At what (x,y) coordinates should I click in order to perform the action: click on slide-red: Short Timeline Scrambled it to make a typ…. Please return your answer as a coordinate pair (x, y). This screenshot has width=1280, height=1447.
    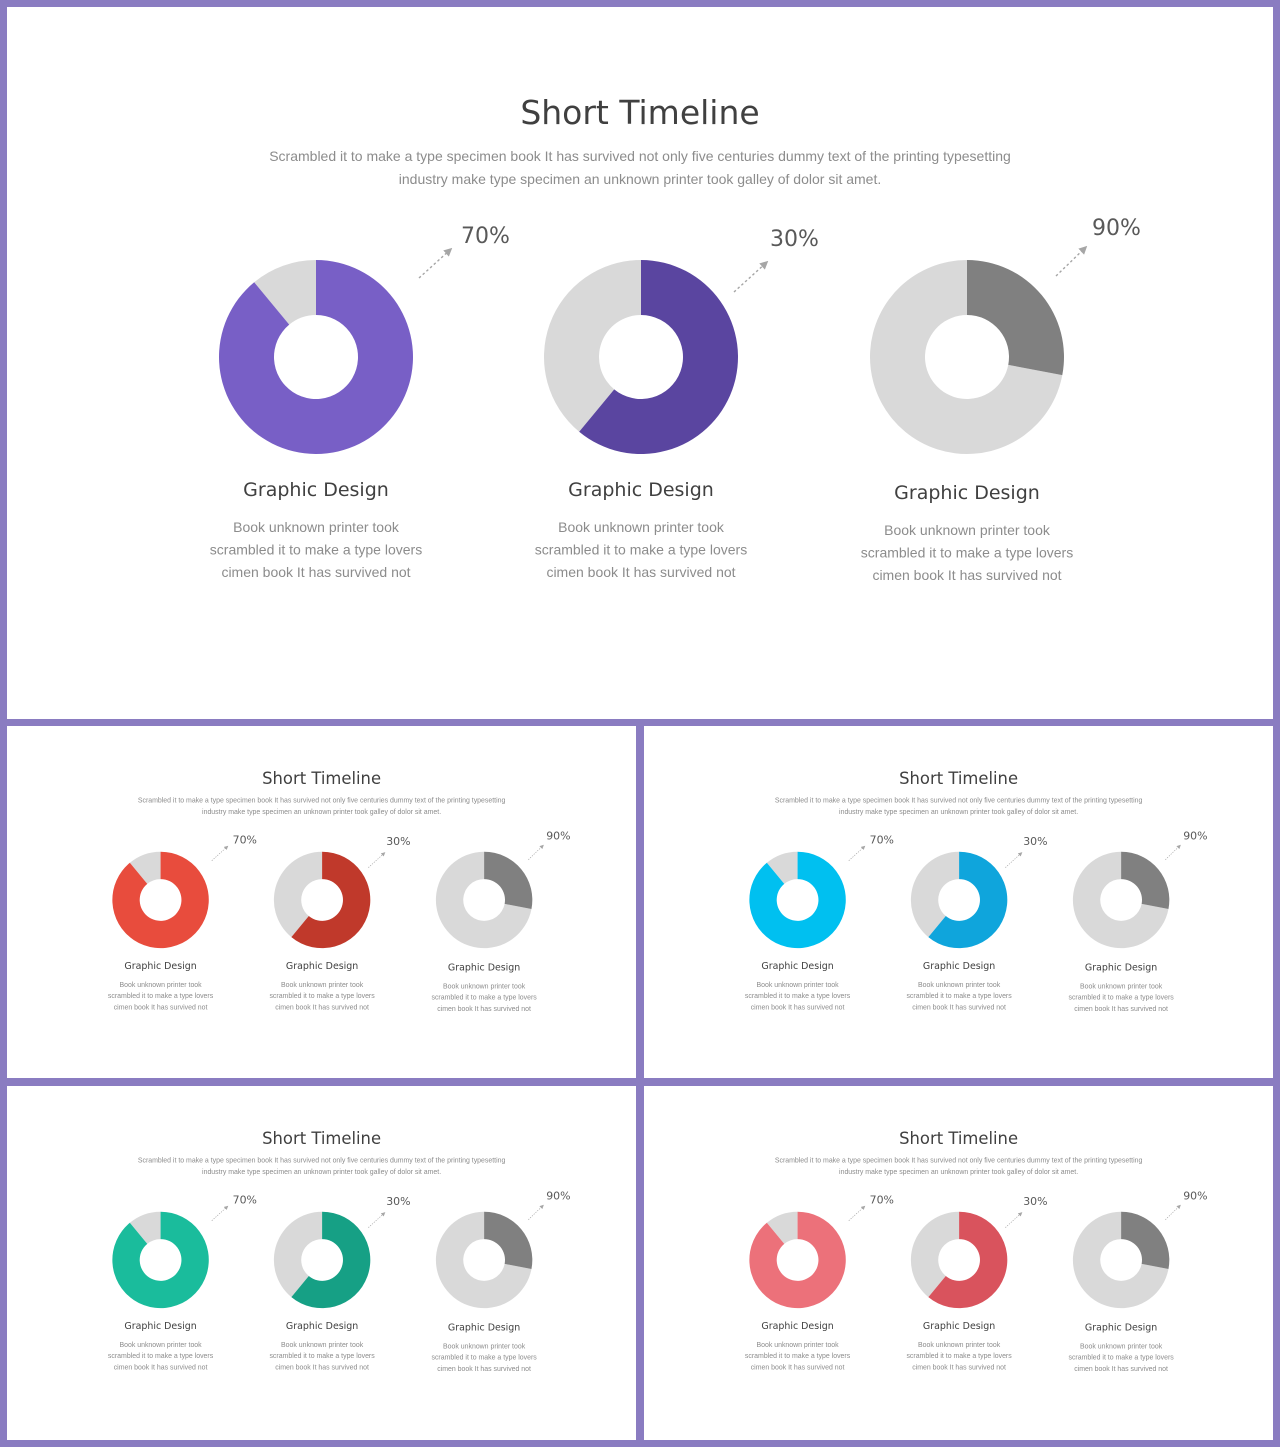
    Looking at the image, I should click on (321, 902).